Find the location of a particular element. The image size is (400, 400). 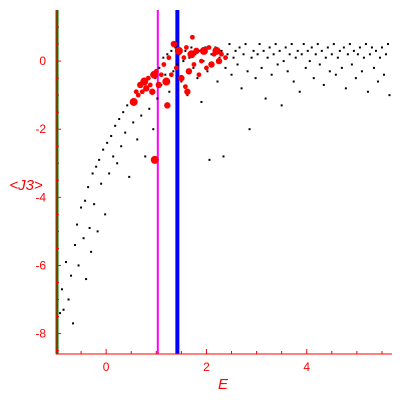

x-tick-label: 4 is located at coordinates (306, 367).